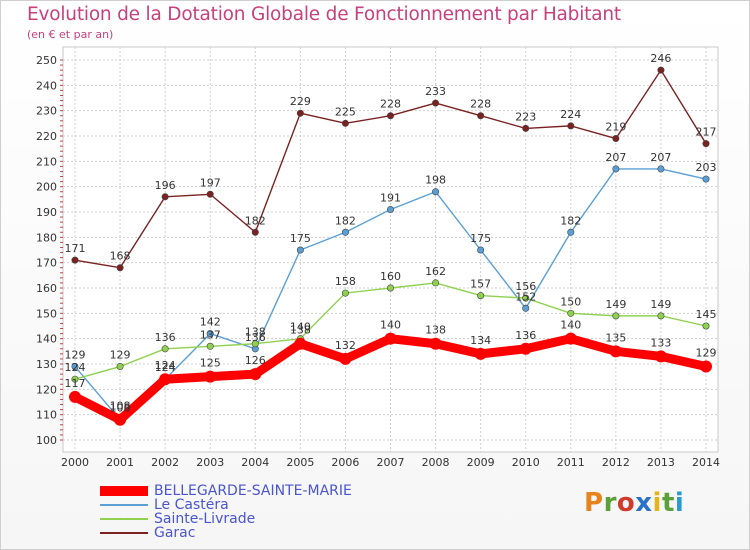  What do you see at coordinates (205, 519) in the screenshot?
I see `legend-label: Sainte-Livrade` at bounding box center [205, 519].